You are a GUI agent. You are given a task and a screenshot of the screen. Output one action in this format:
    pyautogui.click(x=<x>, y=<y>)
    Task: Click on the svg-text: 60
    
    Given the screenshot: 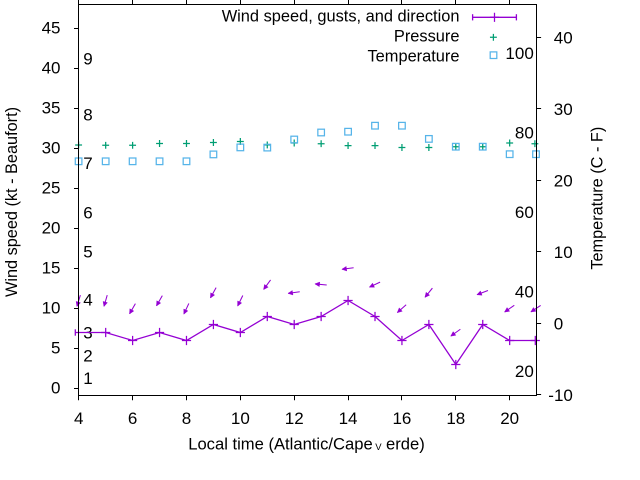 What is the action you would take?
    pyautogui.click(x=524, y=212)
    